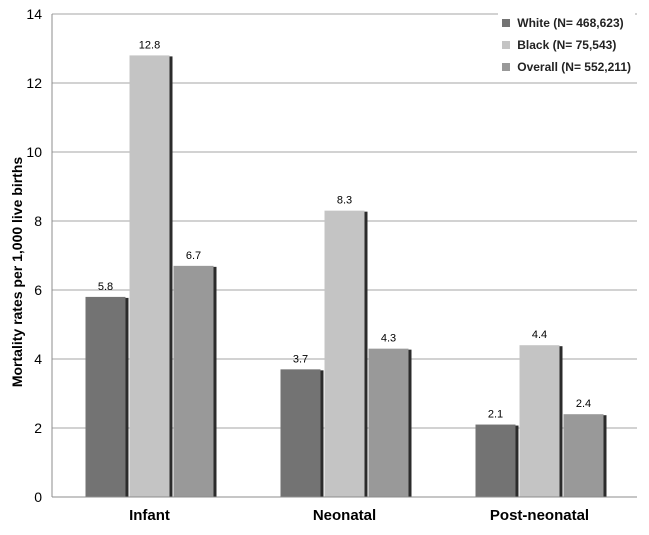 The width and height of the screenshot is (649, 535). I want to click on data-label: 4.3, so click(388, 339).